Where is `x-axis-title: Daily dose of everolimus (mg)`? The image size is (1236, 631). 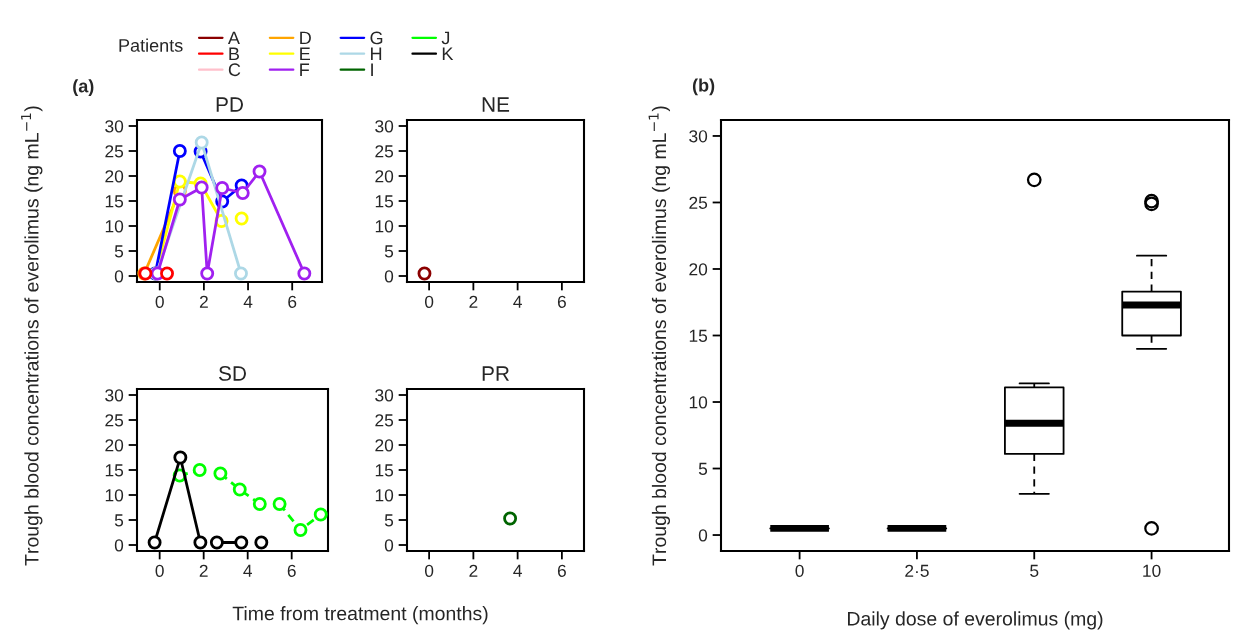 x-axis-title: Daily dose of everolimus (mg) is located at coordinates (975, 620).